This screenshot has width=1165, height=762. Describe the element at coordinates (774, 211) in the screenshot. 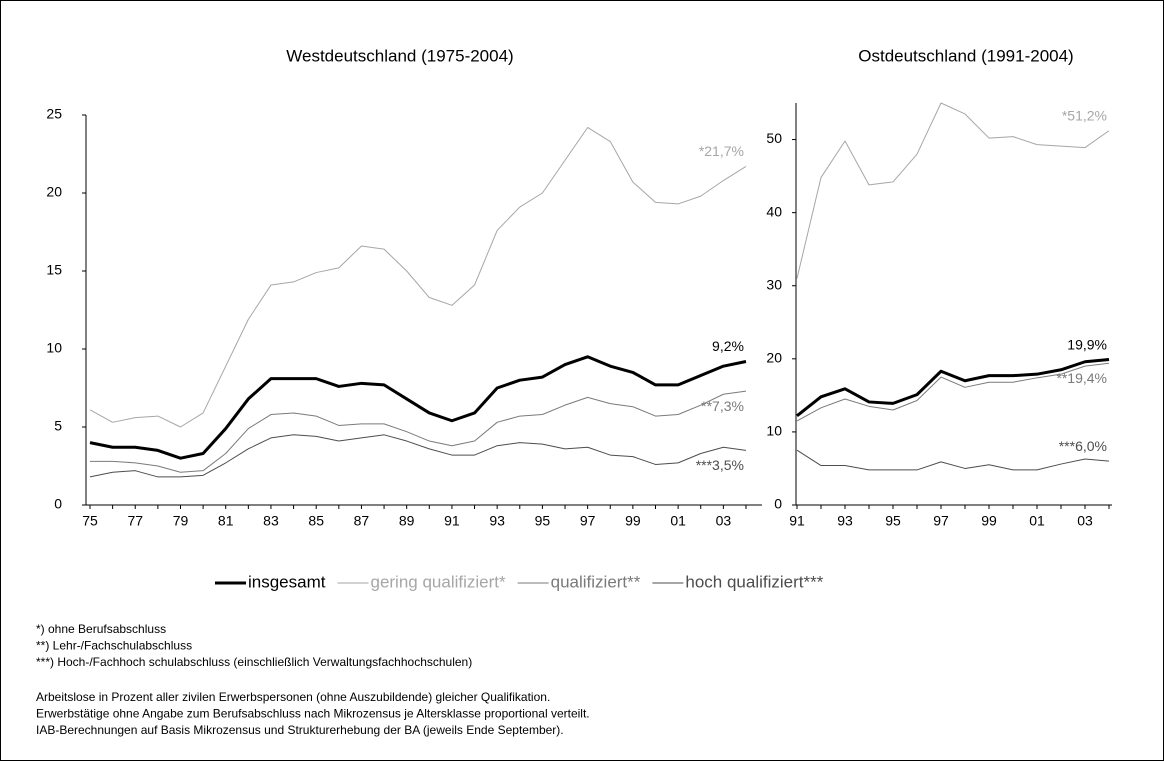

I see `y-tick-label: 40` at that location.